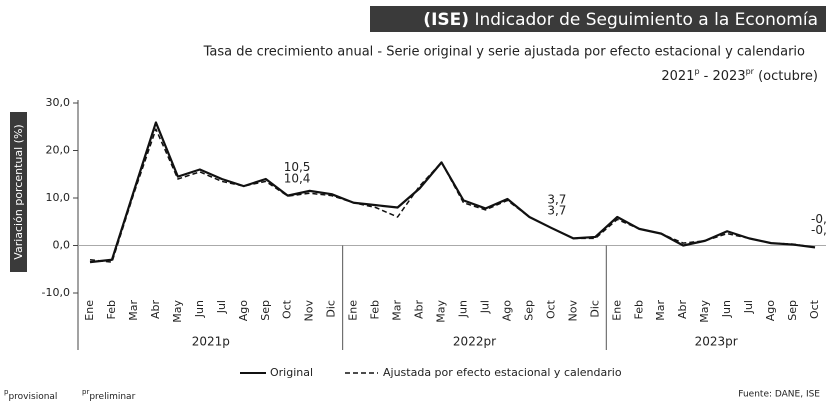 Image resolution: width=826 pixels, height=407 pixels. I want to click on y-label-bg, so click(18, 192).